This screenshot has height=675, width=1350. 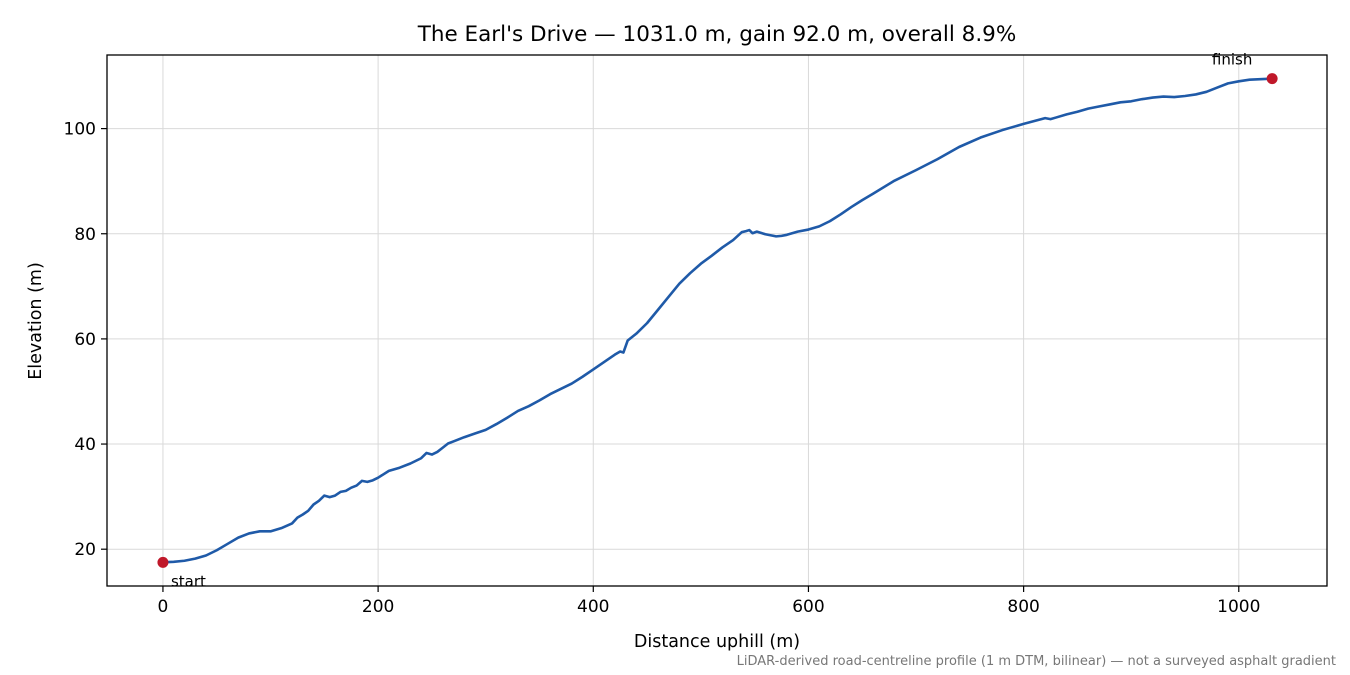 What do you see at coordinates (1272, 79) in the screenshot?
I see `finish-point` at bounding box center [1272, 79].